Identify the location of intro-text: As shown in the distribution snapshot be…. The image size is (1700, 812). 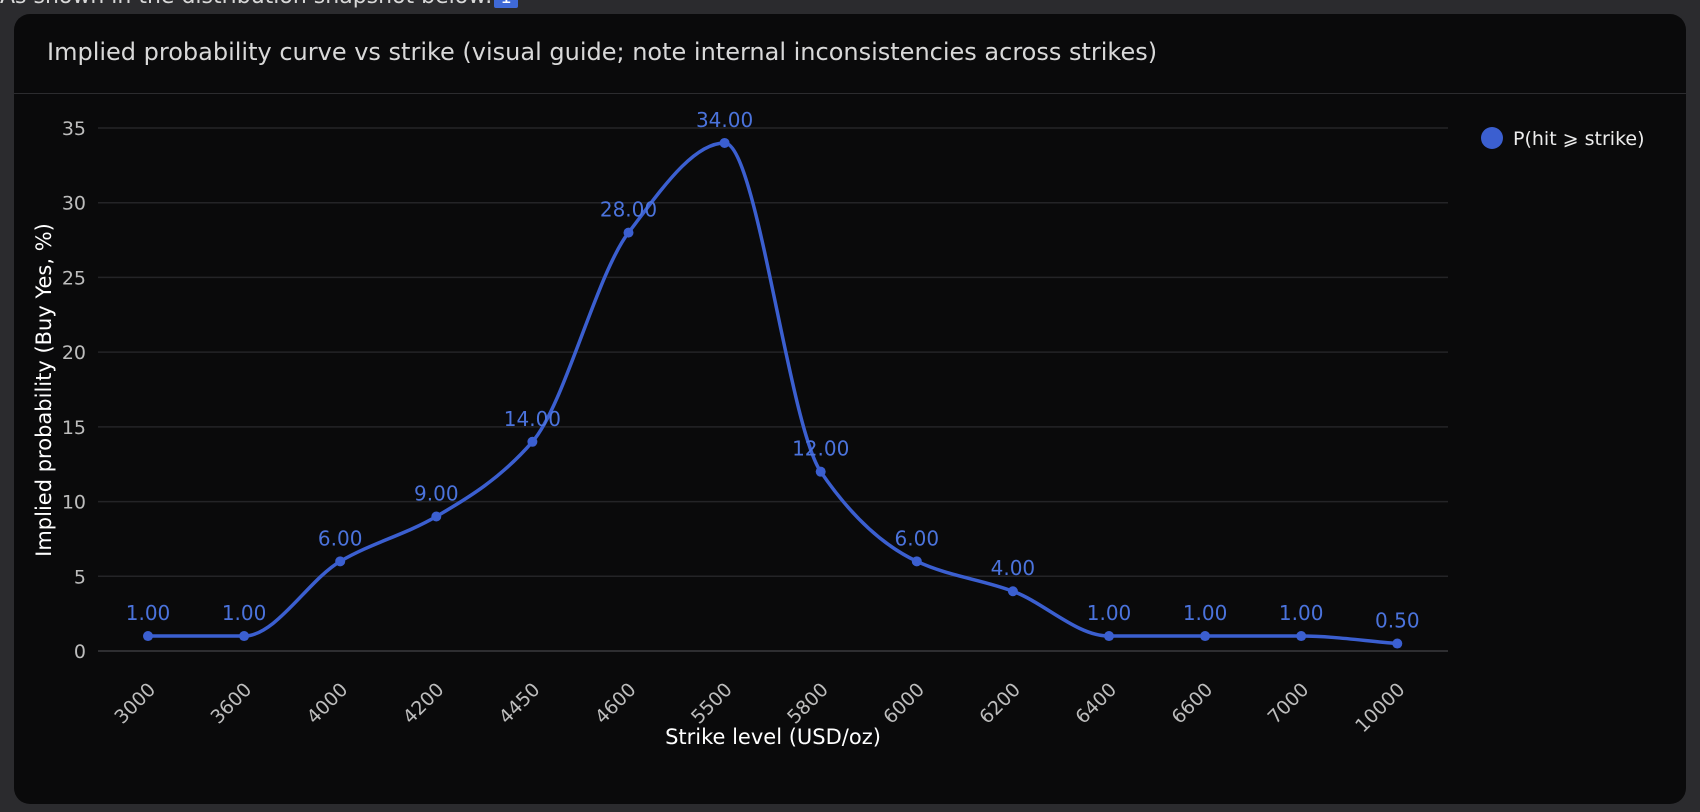
(246, 4).